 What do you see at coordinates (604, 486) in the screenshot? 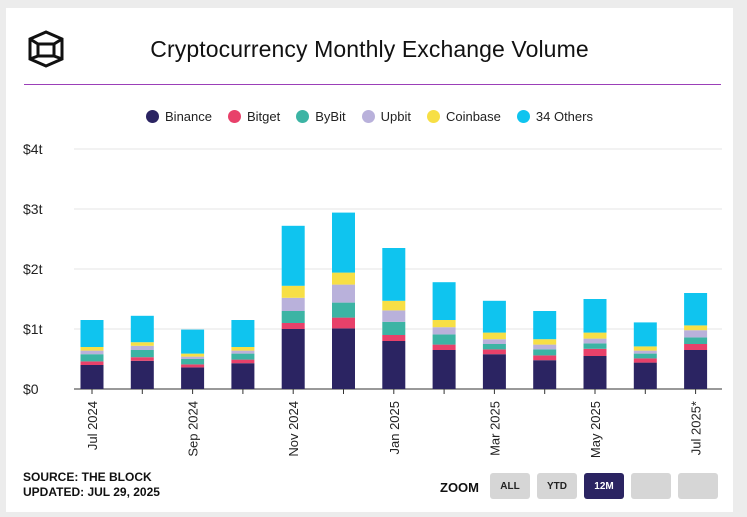
I see `zoom-12m-button: 12M` at bounding box center [604, 486].